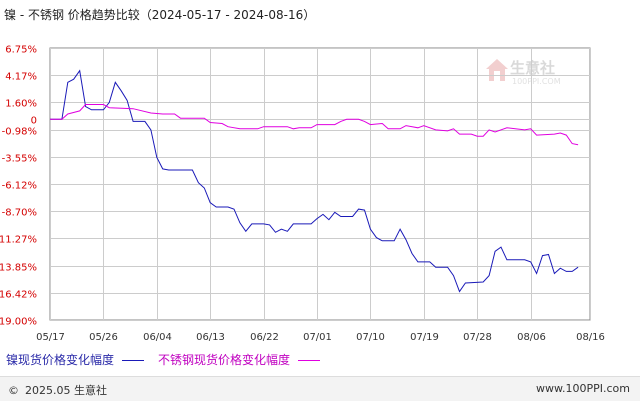  What do you see at coordinates (210, 337) in the screenshot?
I see `x-tick-label: 06/13` at bounding box center [210, 337].